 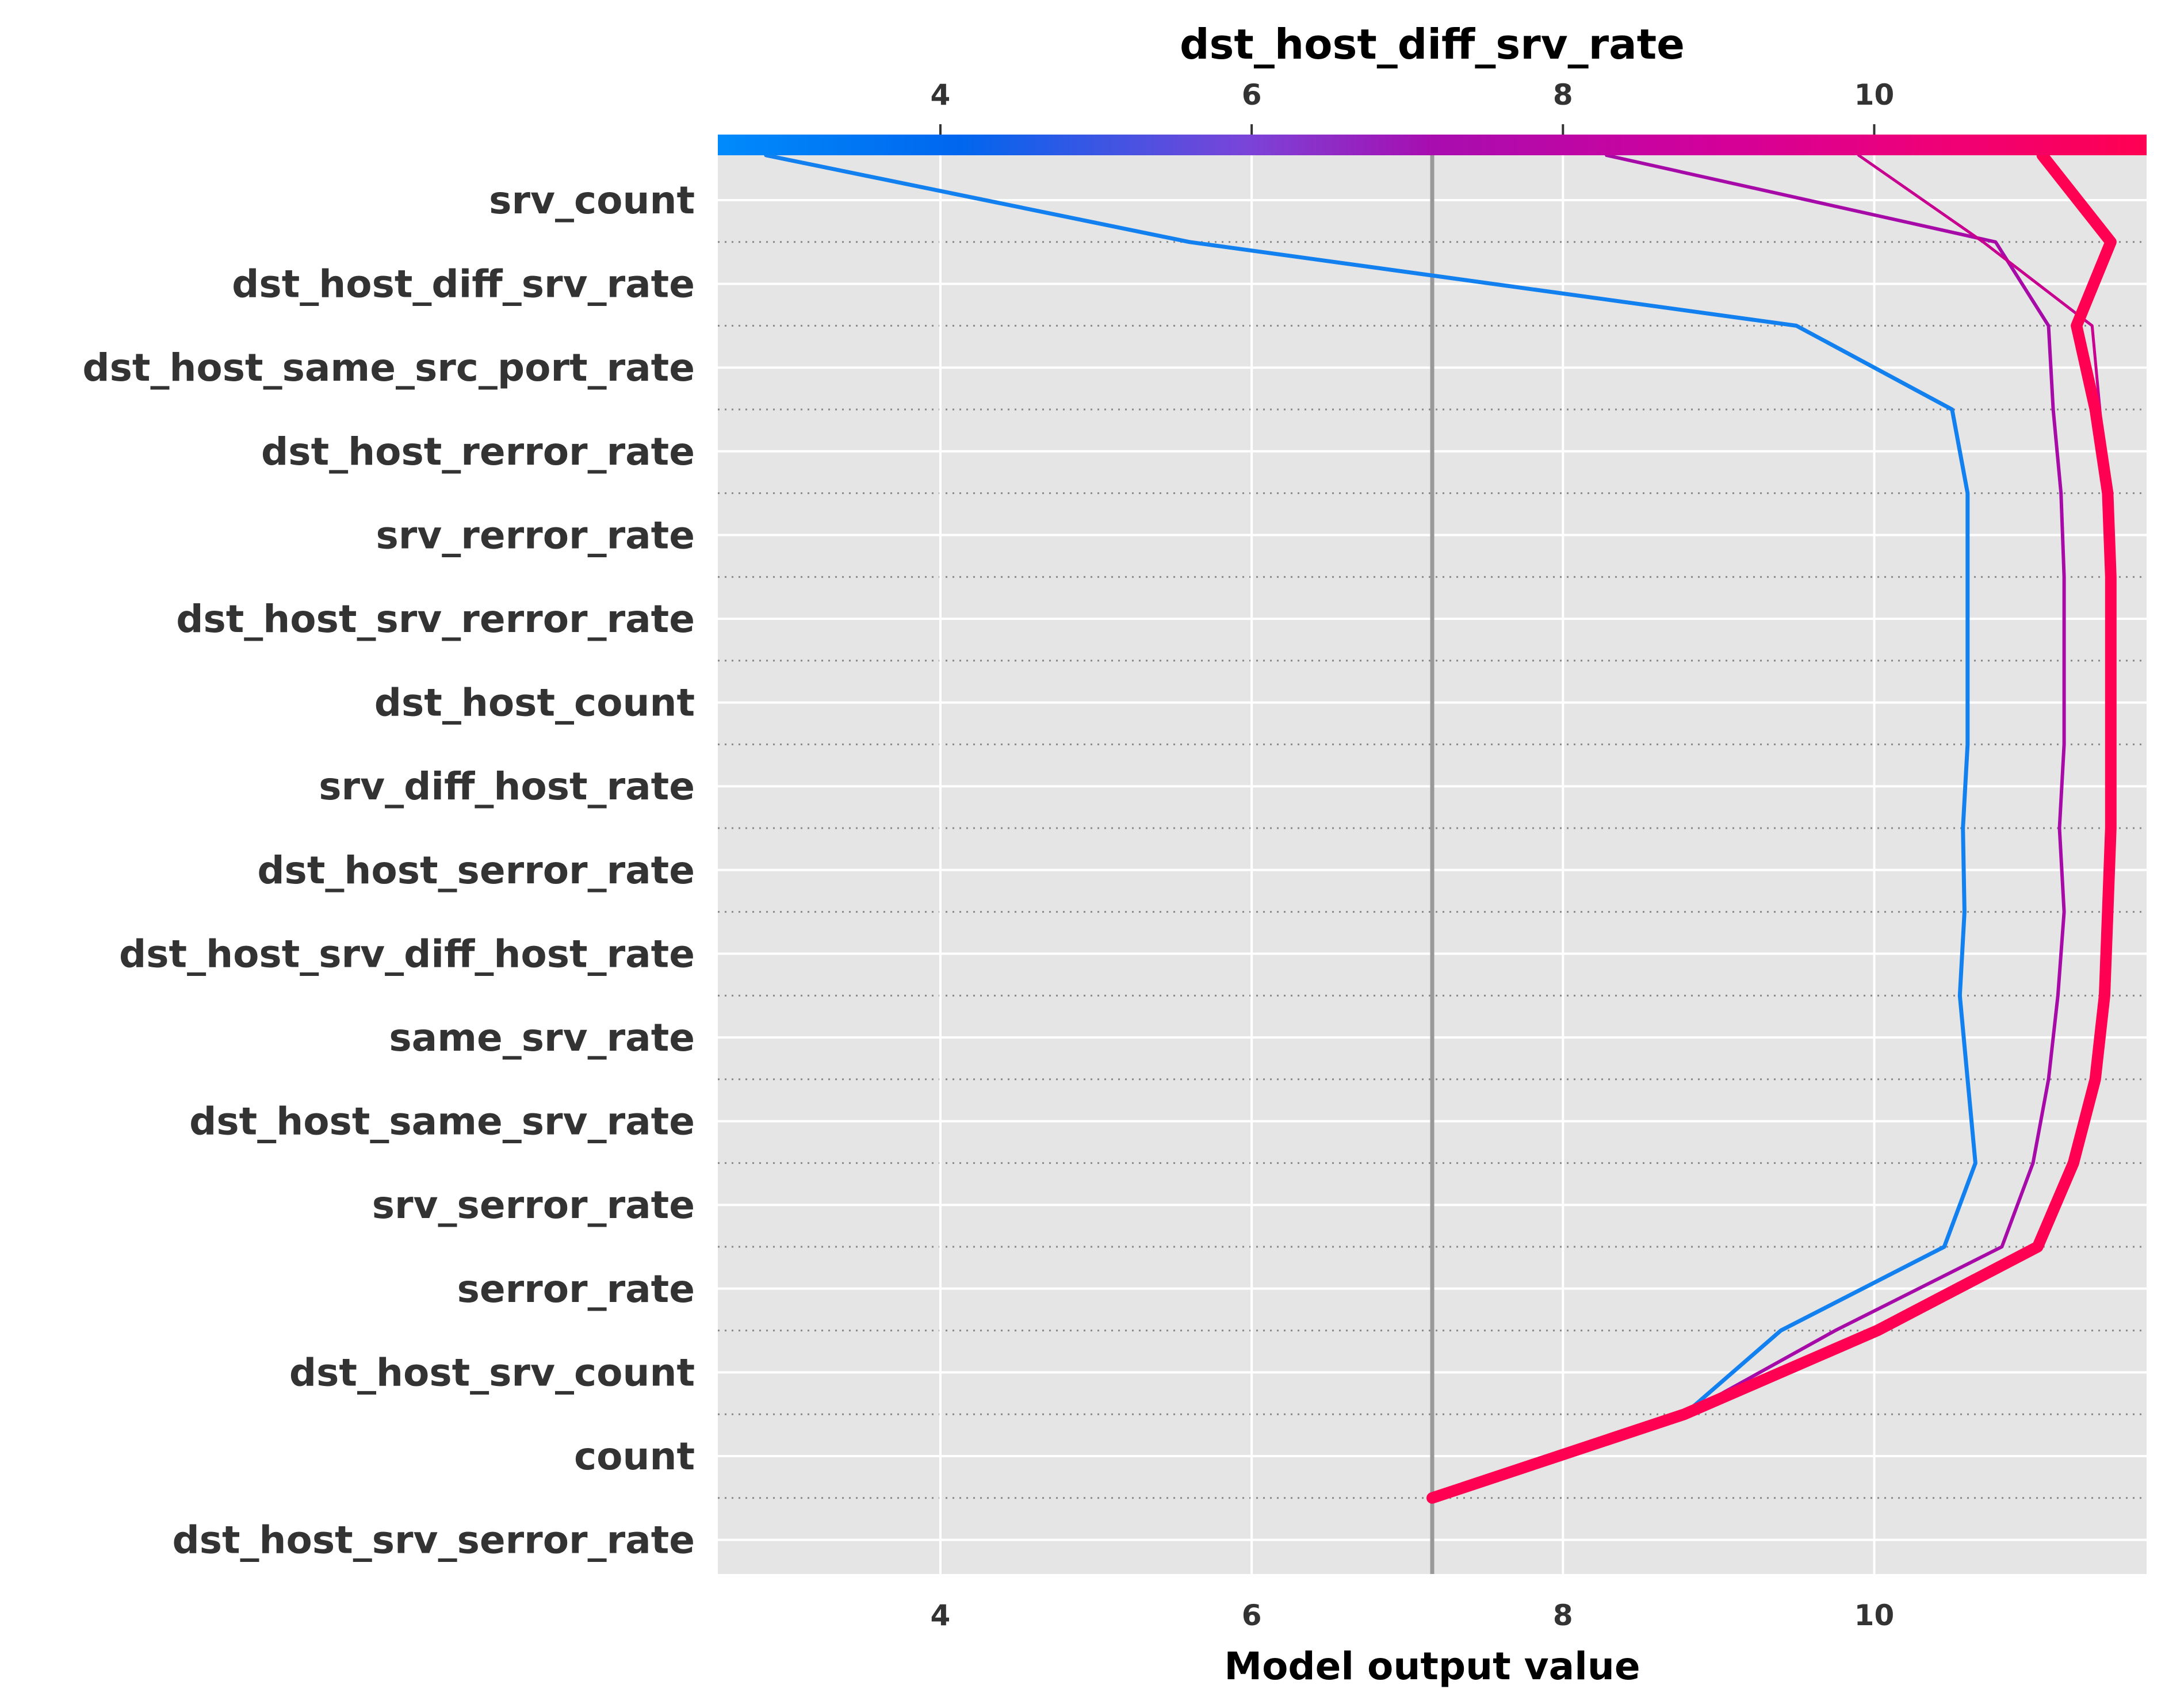 What do you see at coordinates (1563, 95) in the screenshot?
I see `top-tick-label: 8` at bounding box center [1563, 95].